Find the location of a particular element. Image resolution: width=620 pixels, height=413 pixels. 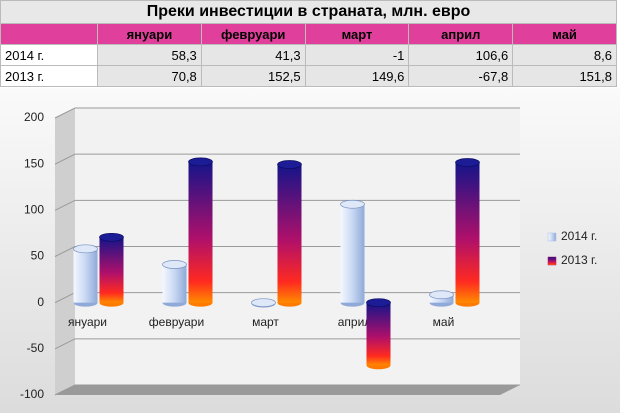

data-row: 2014 г. 58,3 41,3 -1 106,6 8,6 is located at coordinates (308, 55).